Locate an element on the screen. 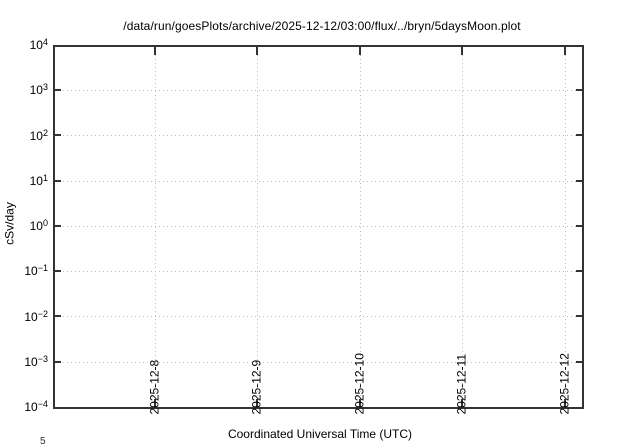 This screenshot has height=448, width=640. y-tick-label: 10−1 is located at coordinates (24, 271).